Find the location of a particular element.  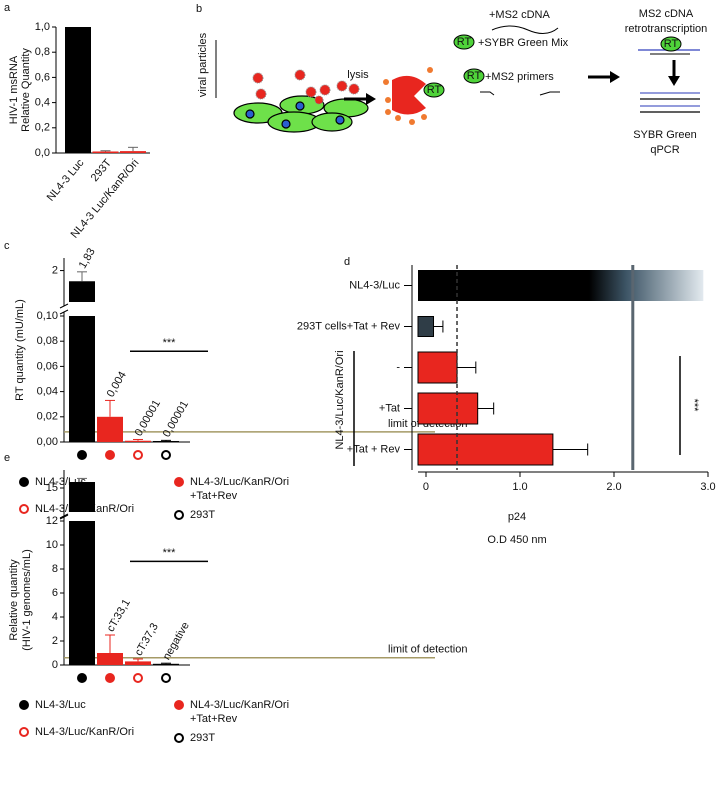

cdna-squiggle is located at coordinates (525, 29).